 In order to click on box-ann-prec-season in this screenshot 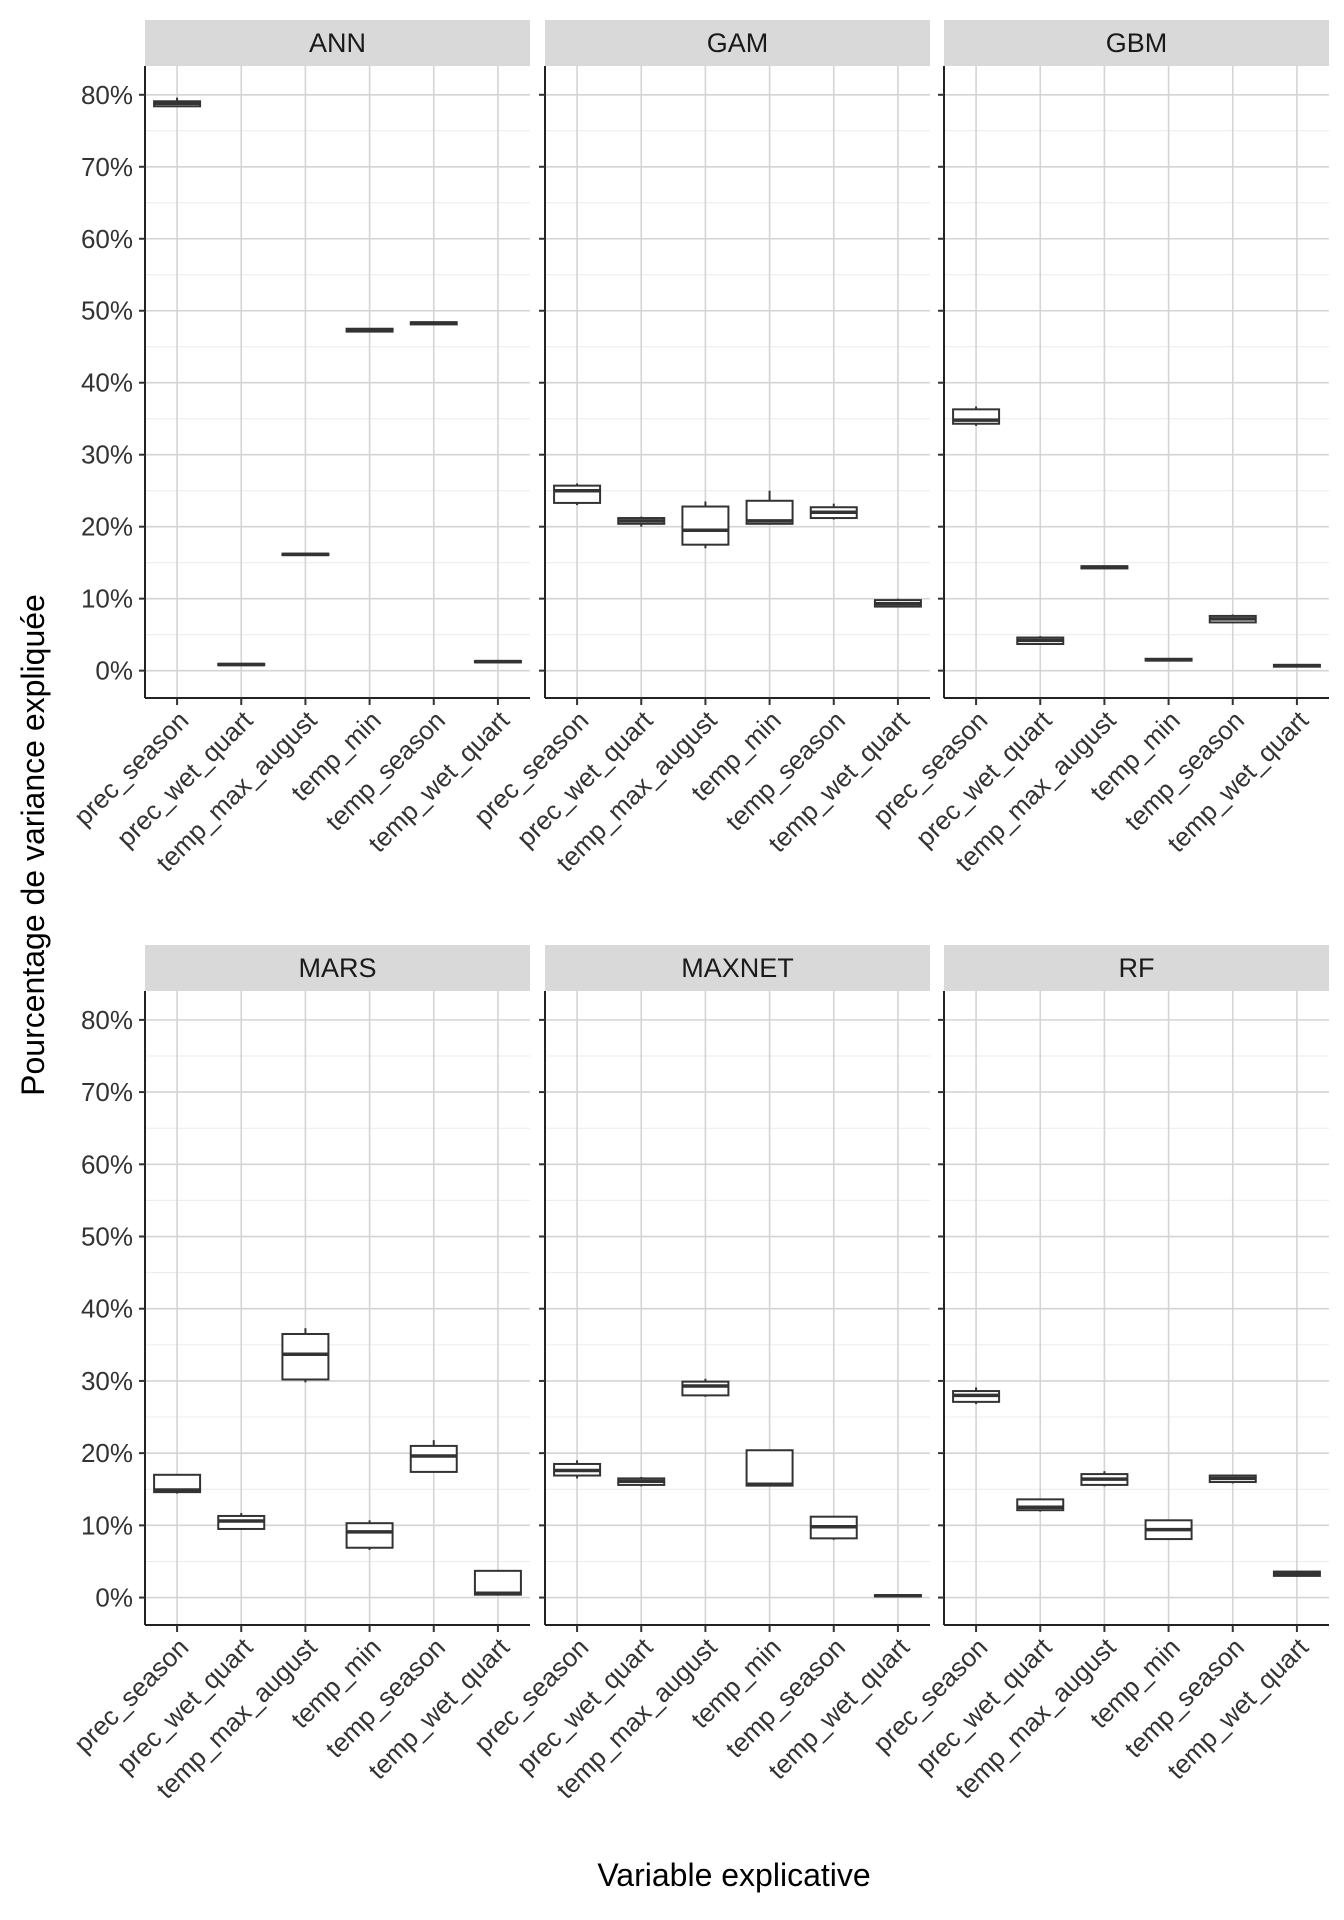, I will do `click(177, 102)`.